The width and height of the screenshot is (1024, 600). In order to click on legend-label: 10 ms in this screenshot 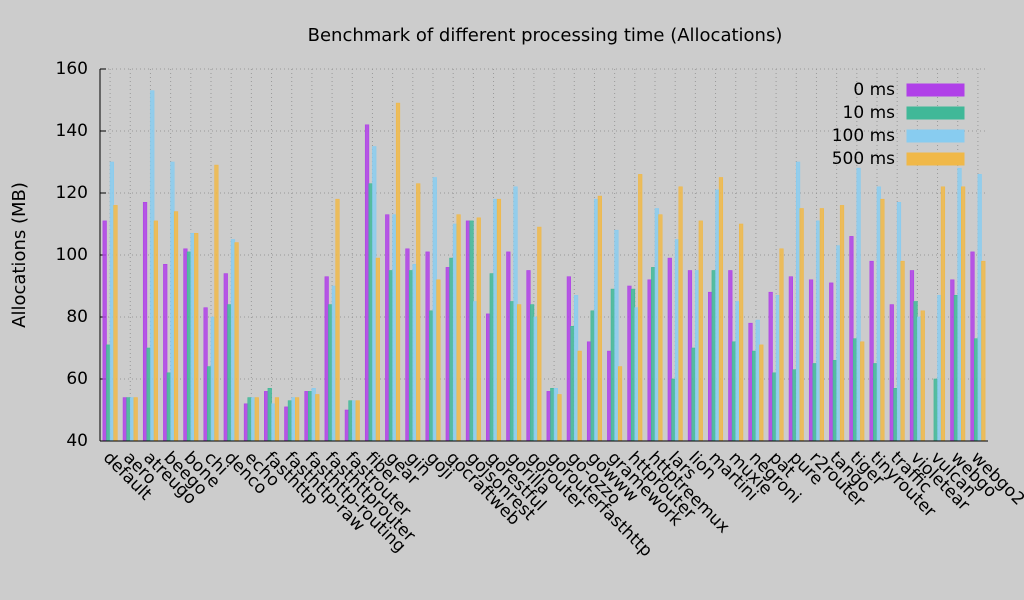, I will do `click(869, 113)`.